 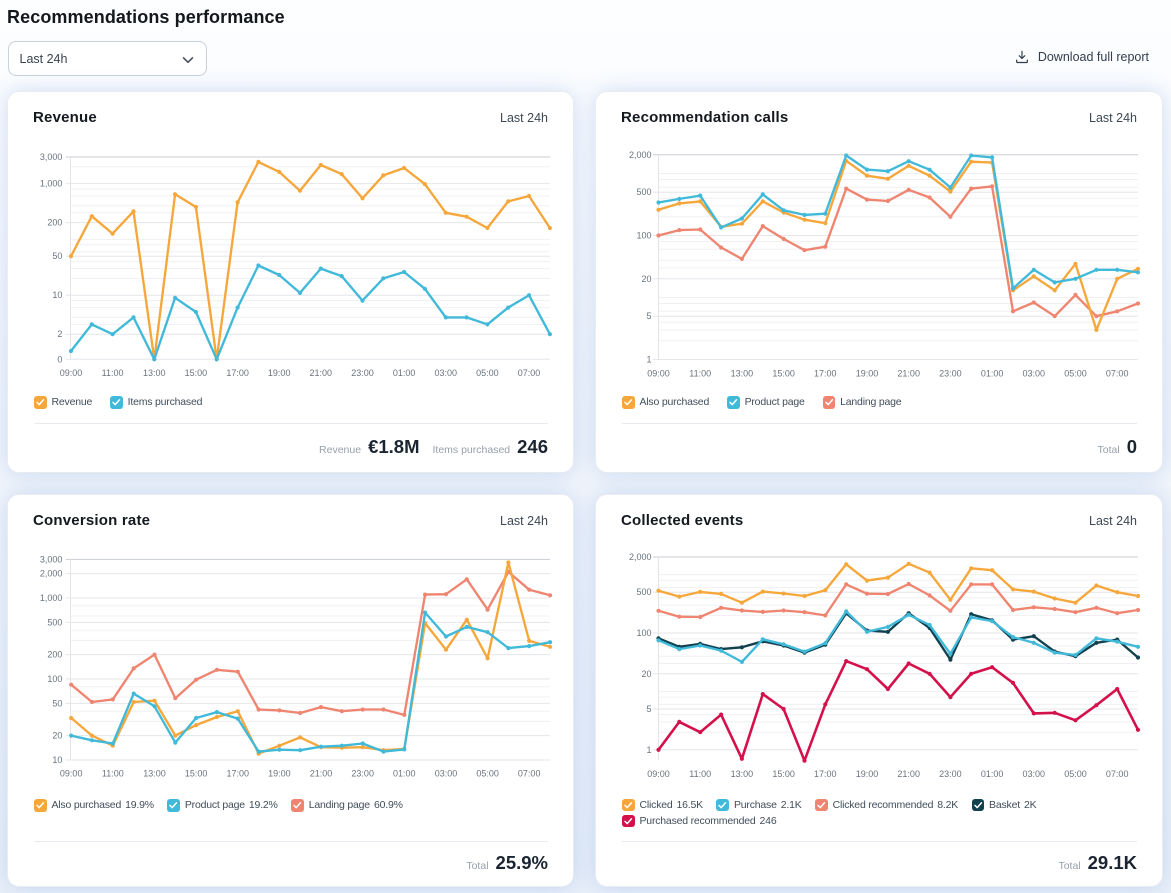 What do you see at coordinates (59, 334) in the screenshot?
I see `svg-text: 2` at bounding box center [59, 334].